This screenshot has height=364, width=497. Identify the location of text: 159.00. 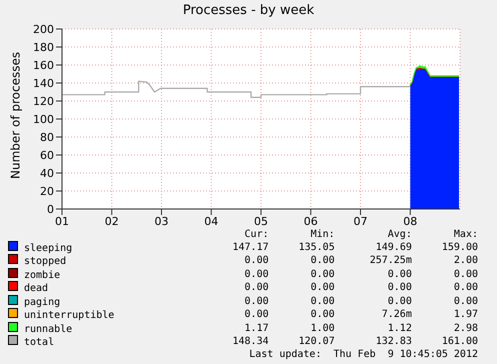
(459, 247).